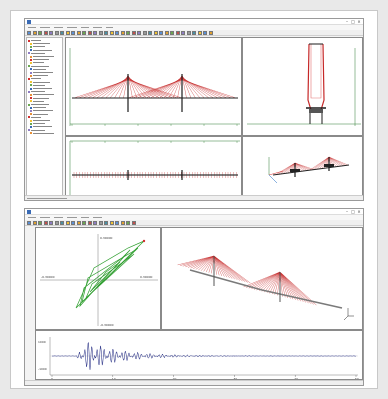 The width and height of the screenshot is (388, 399). I want to click on plan-view, so click(153, 167).